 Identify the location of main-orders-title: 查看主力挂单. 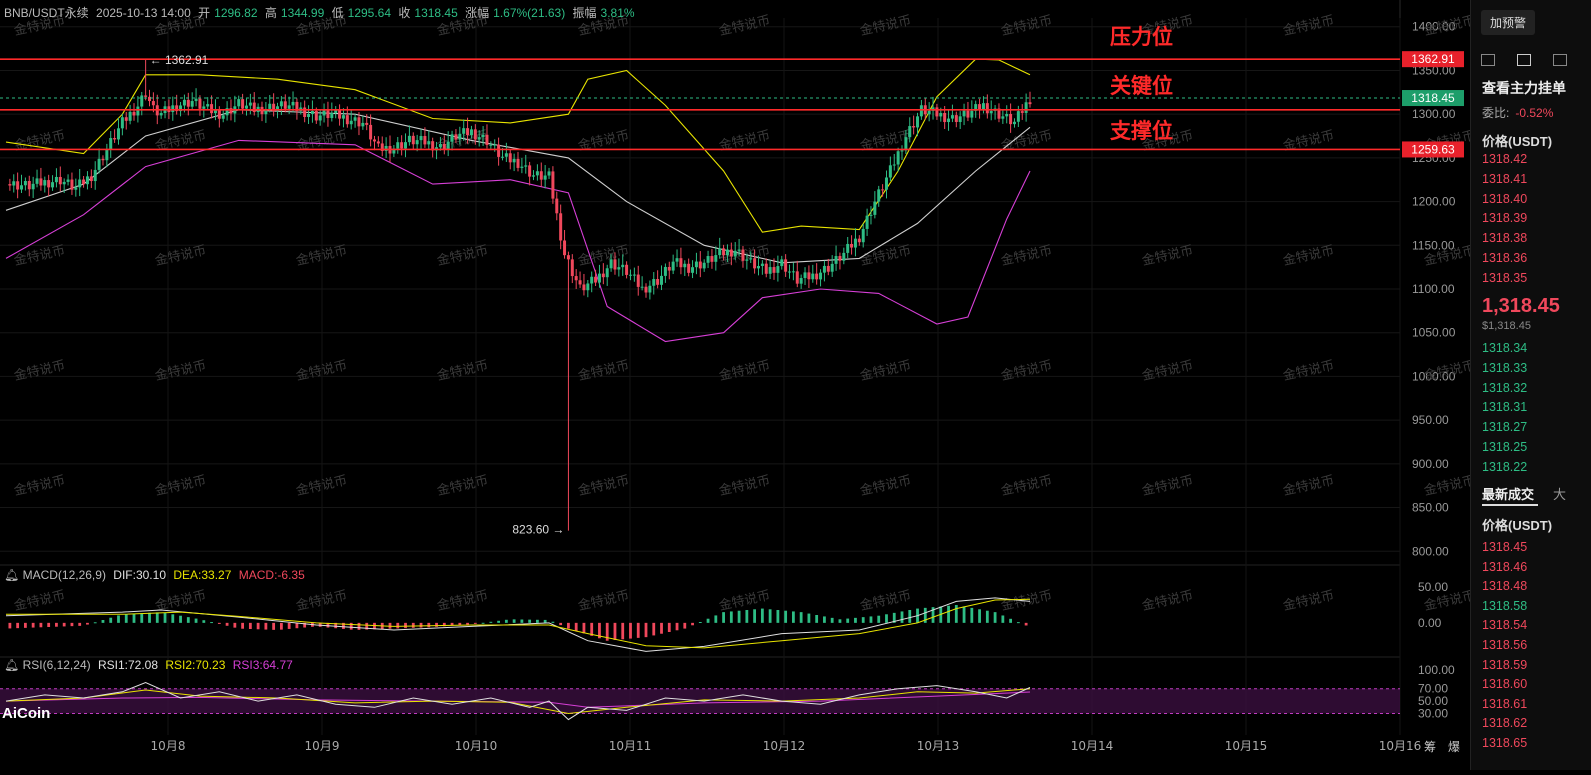
(1524, 88).